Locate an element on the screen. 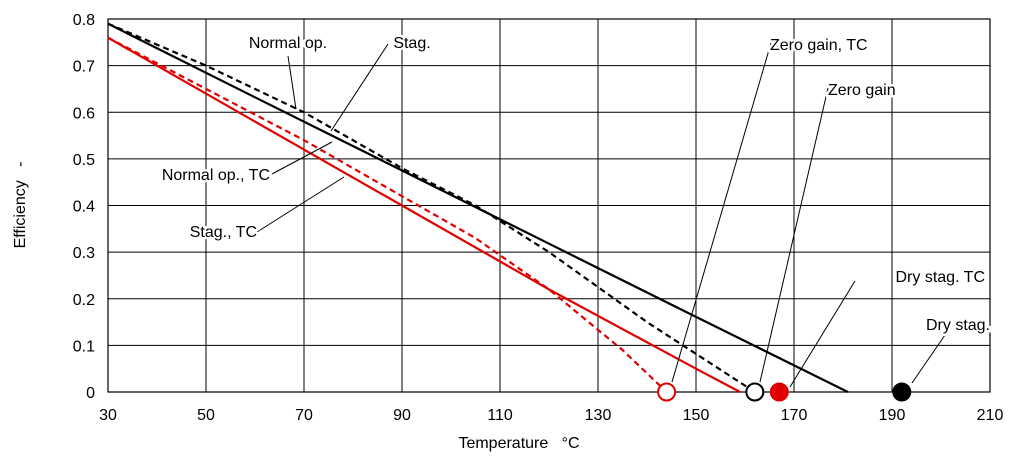  leader-line-dry-stag-tc is located at coordinates (822, 334).